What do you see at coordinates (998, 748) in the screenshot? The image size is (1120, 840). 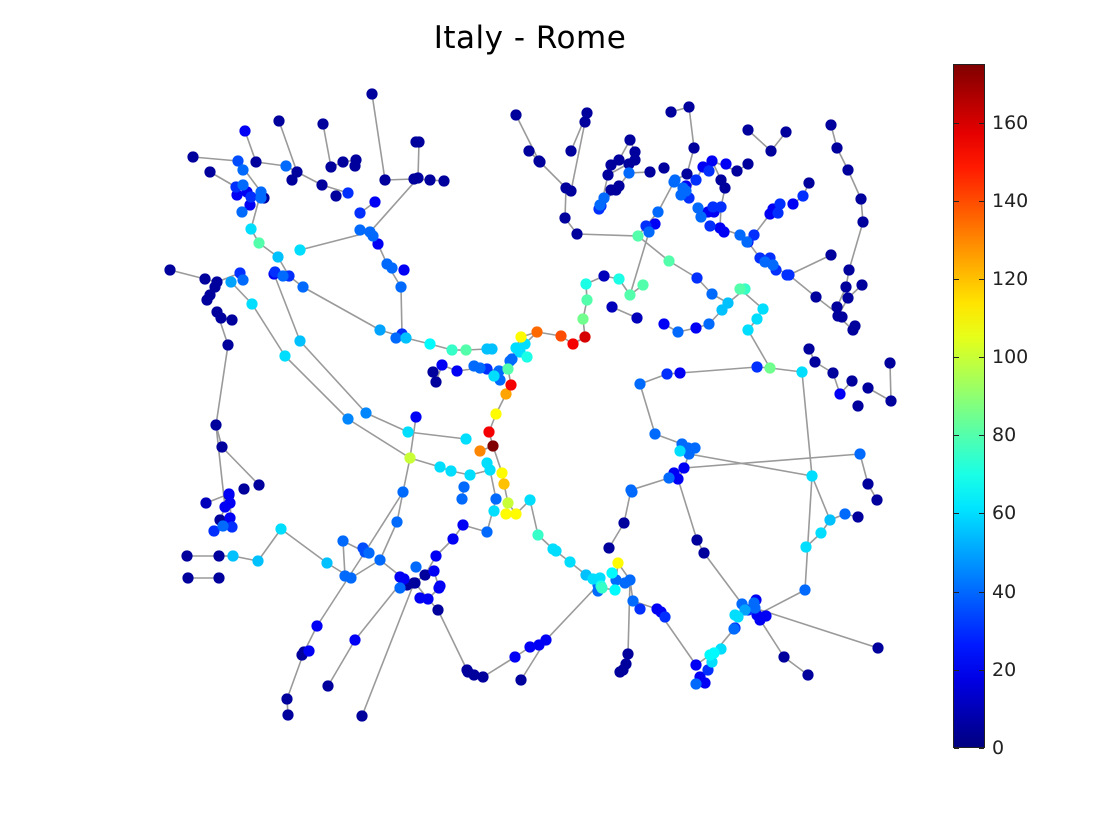 I see `colorbar-tick-label: 0` at bounding box center [998, 748].